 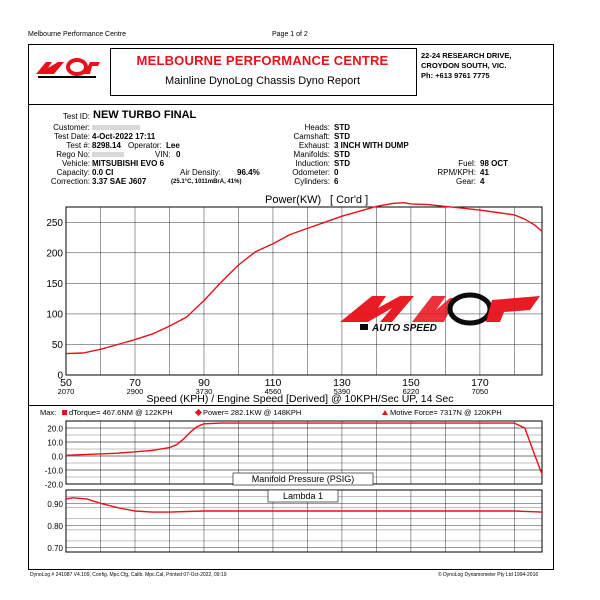 What do you see at coordinates (311, 136) in the screenshot?
I see `camshaft-label: Camshaft:` at bounding box center [311, 136].